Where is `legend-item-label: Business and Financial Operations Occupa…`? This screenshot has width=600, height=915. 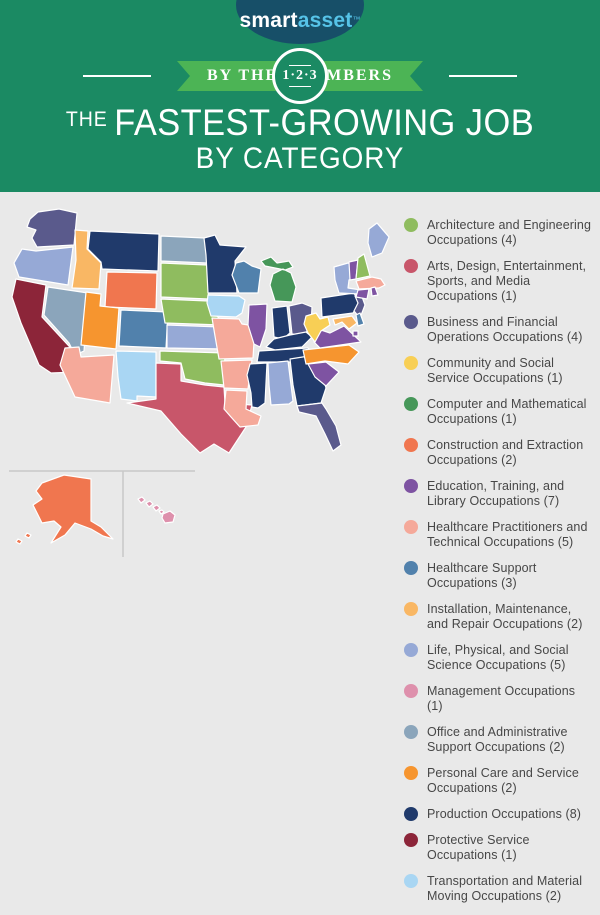 legend-item-label: Business and Financial Operations Occupa… is located at coordinates (505, 329).